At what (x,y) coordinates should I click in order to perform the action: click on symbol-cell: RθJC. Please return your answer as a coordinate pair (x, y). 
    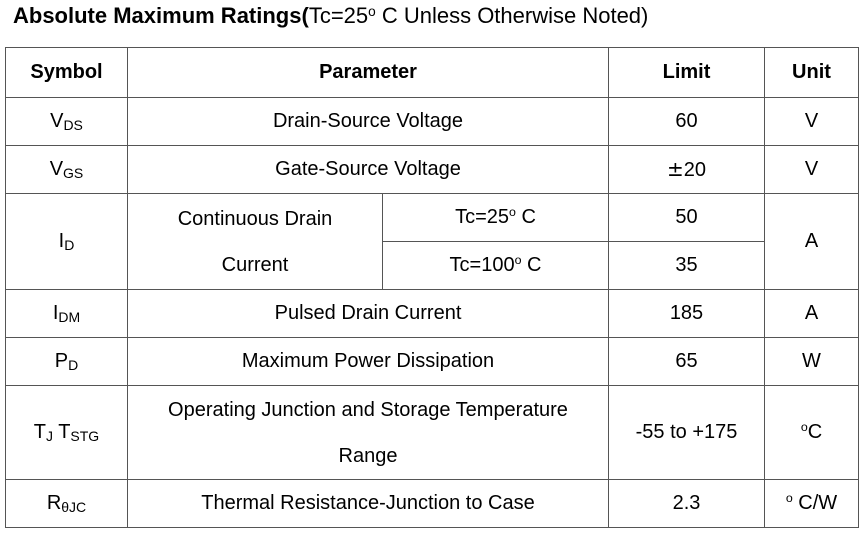
    Looking at the image, I should click on (66, 503).